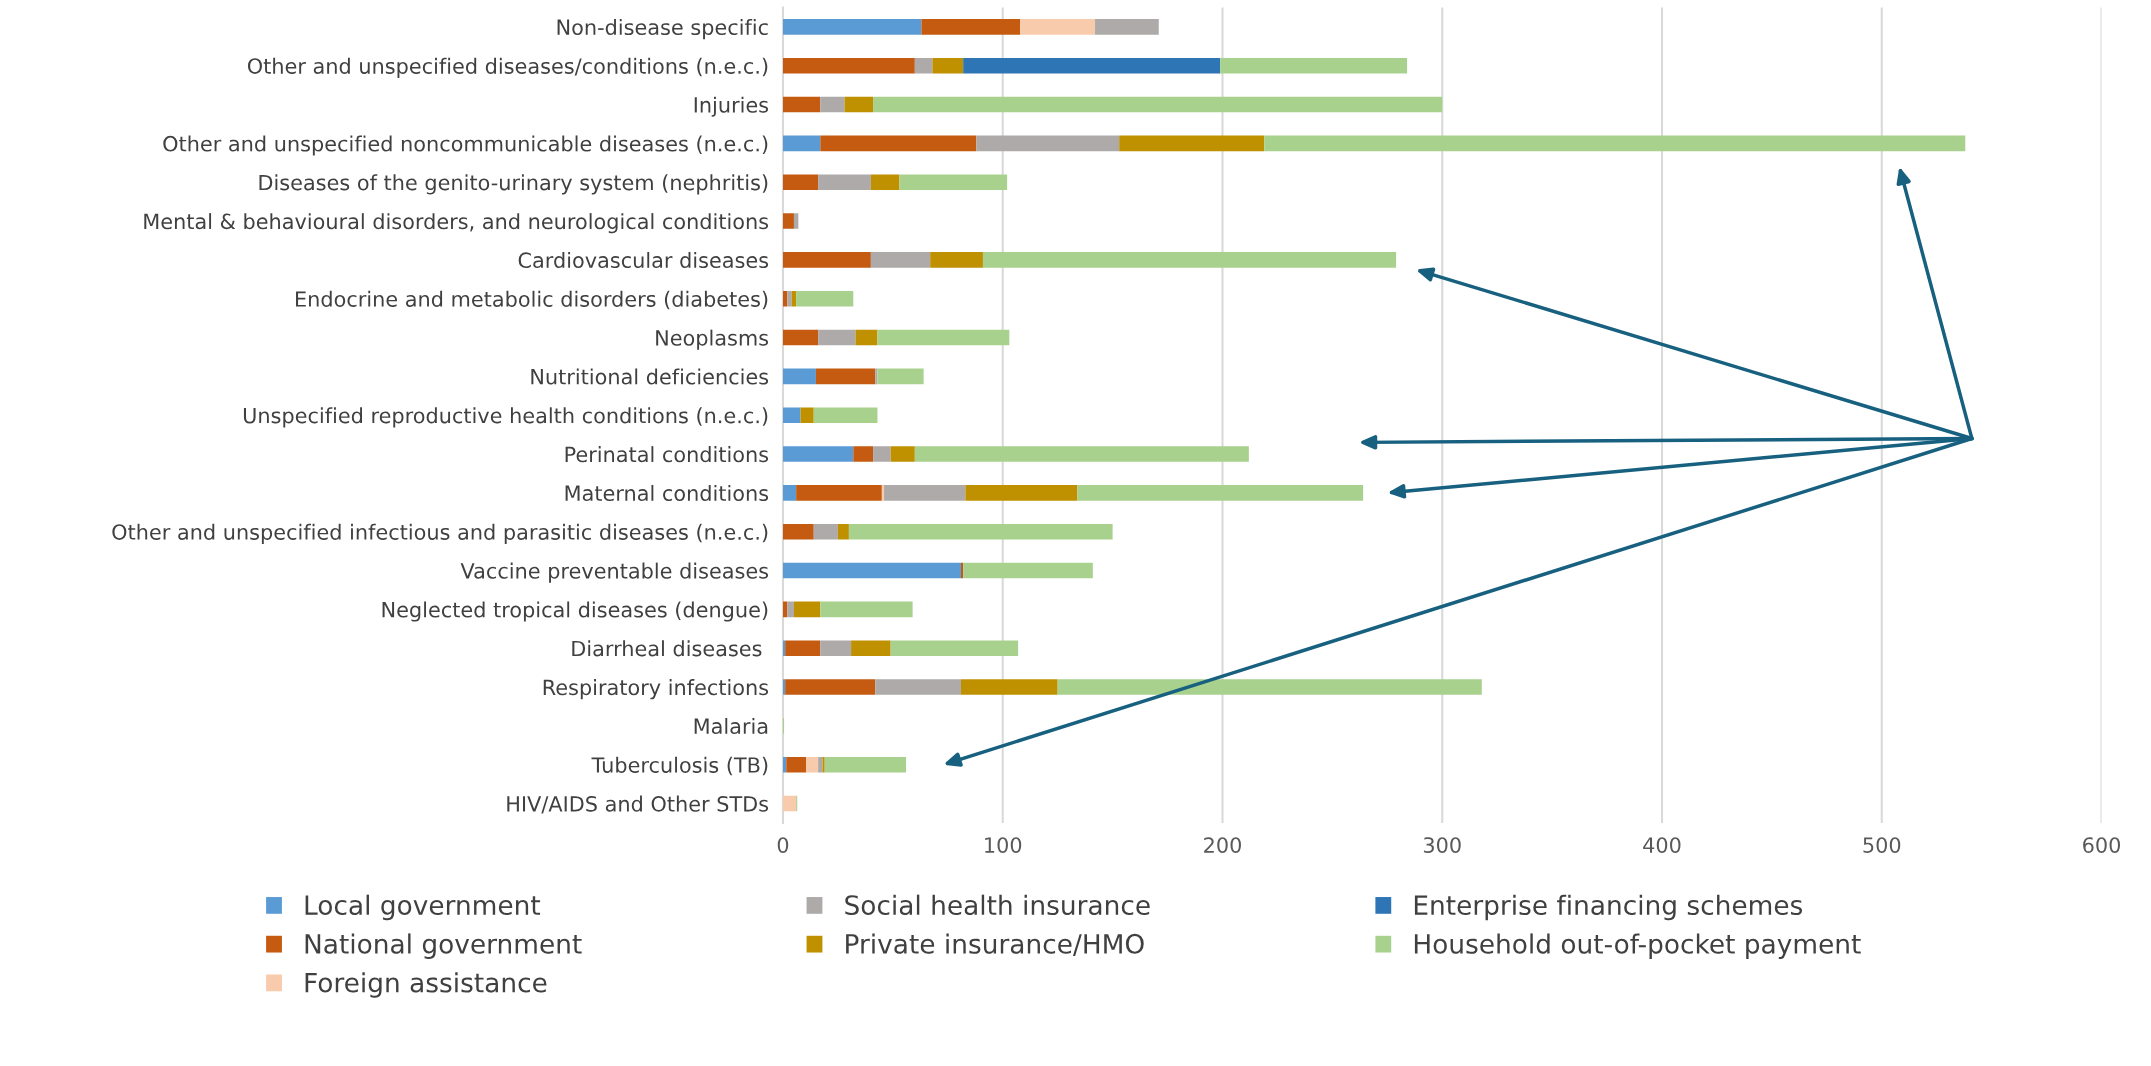  I want to click on y-tick-label: Other and unspecified diseases/conditions (n.e.c.), so click(507, 67).